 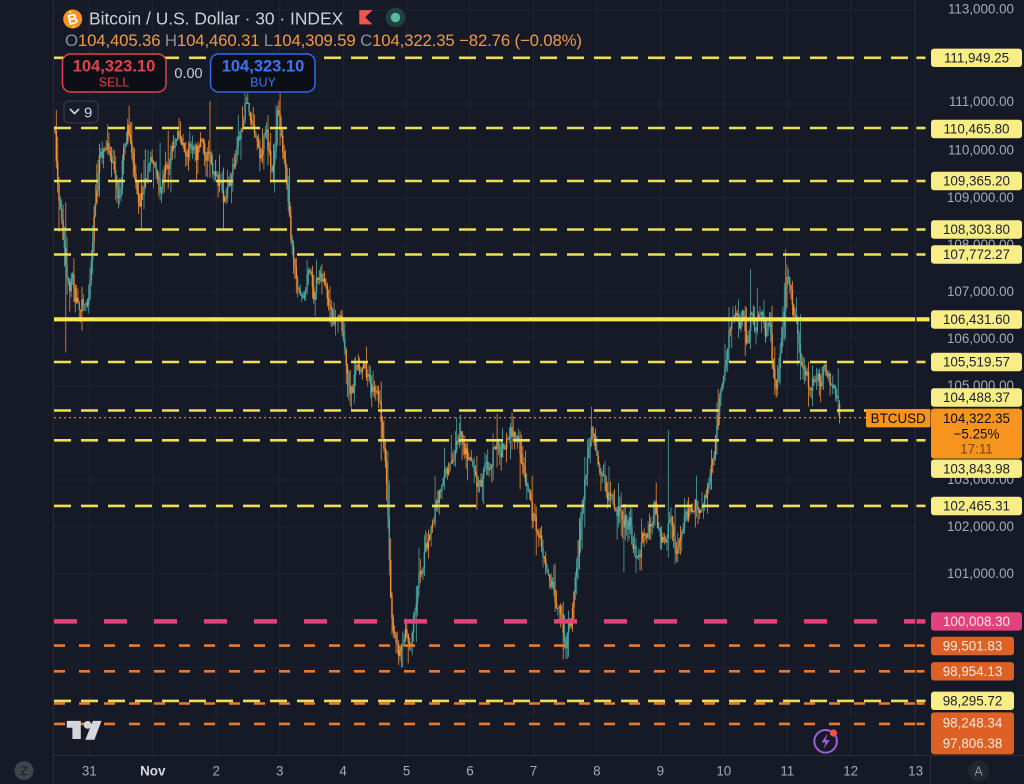 What do you see at coordinates (976, 229) in the screenshot?
I see `svg-text: 108,303.80` at bounding box center [976, 229].